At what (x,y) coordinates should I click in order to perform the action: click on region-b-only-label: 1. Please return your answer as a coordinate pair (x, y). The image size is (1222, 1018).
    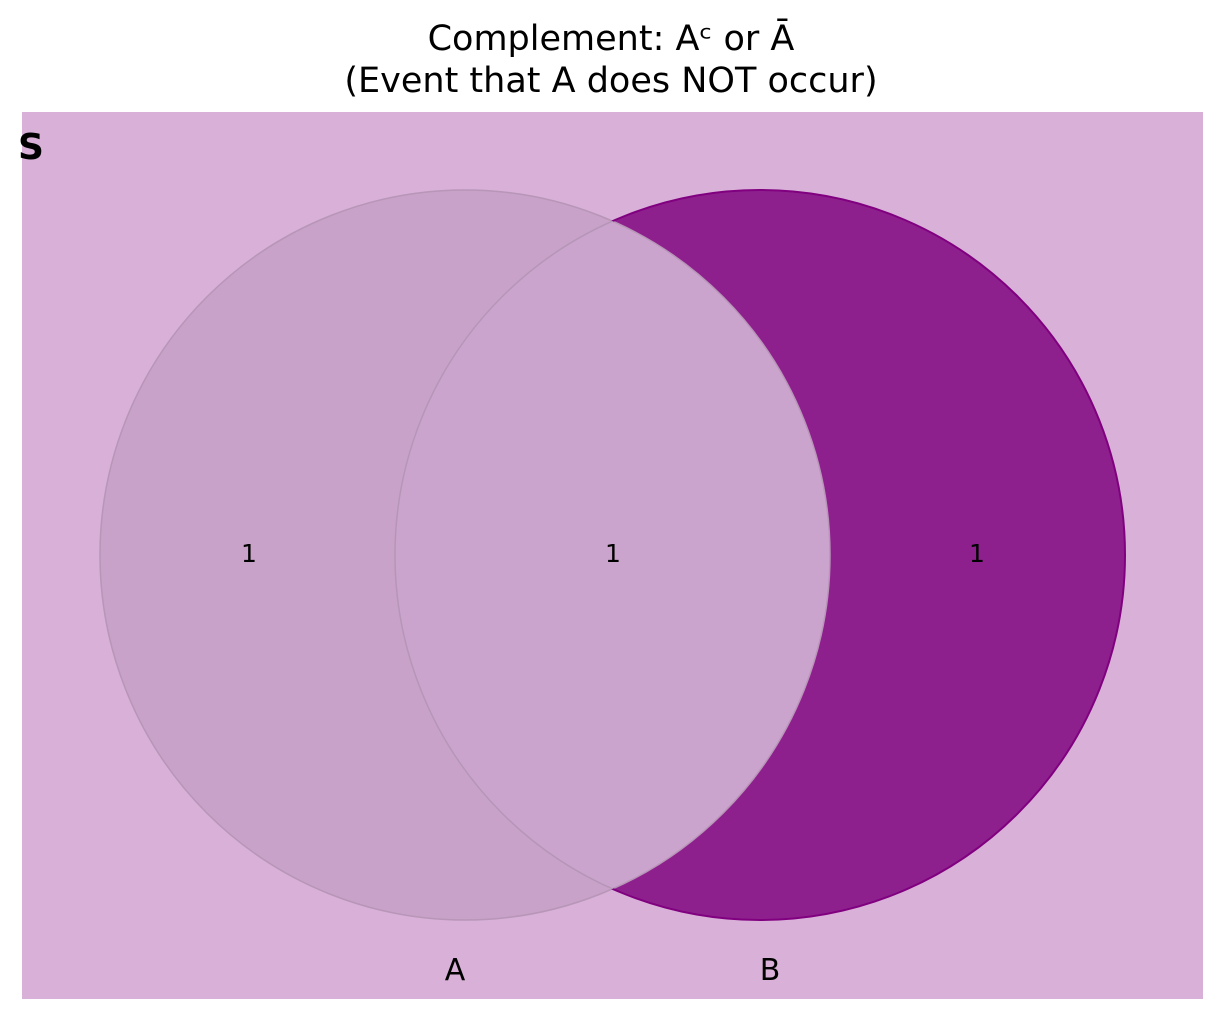
    Looking at the image, I should click on (977, 553).